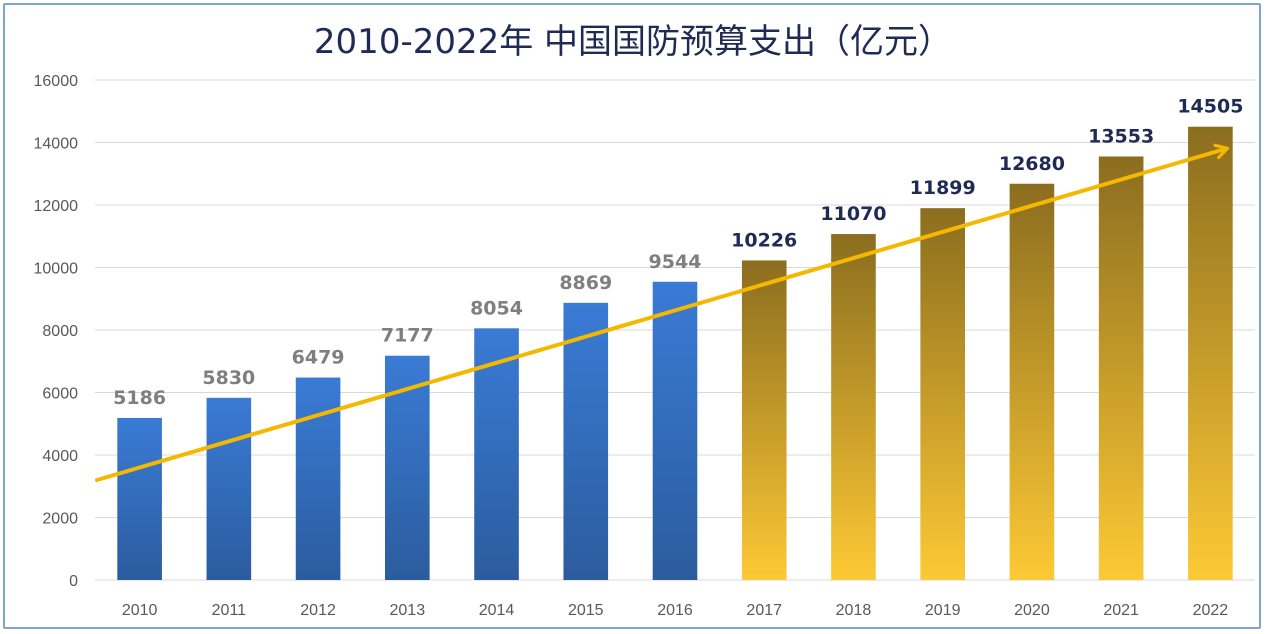 This screenshot has width=1266, height=634. Describe the element at coordinates (586, 610) in the screenshot. I see `x-tick-label: 2015` at that location.